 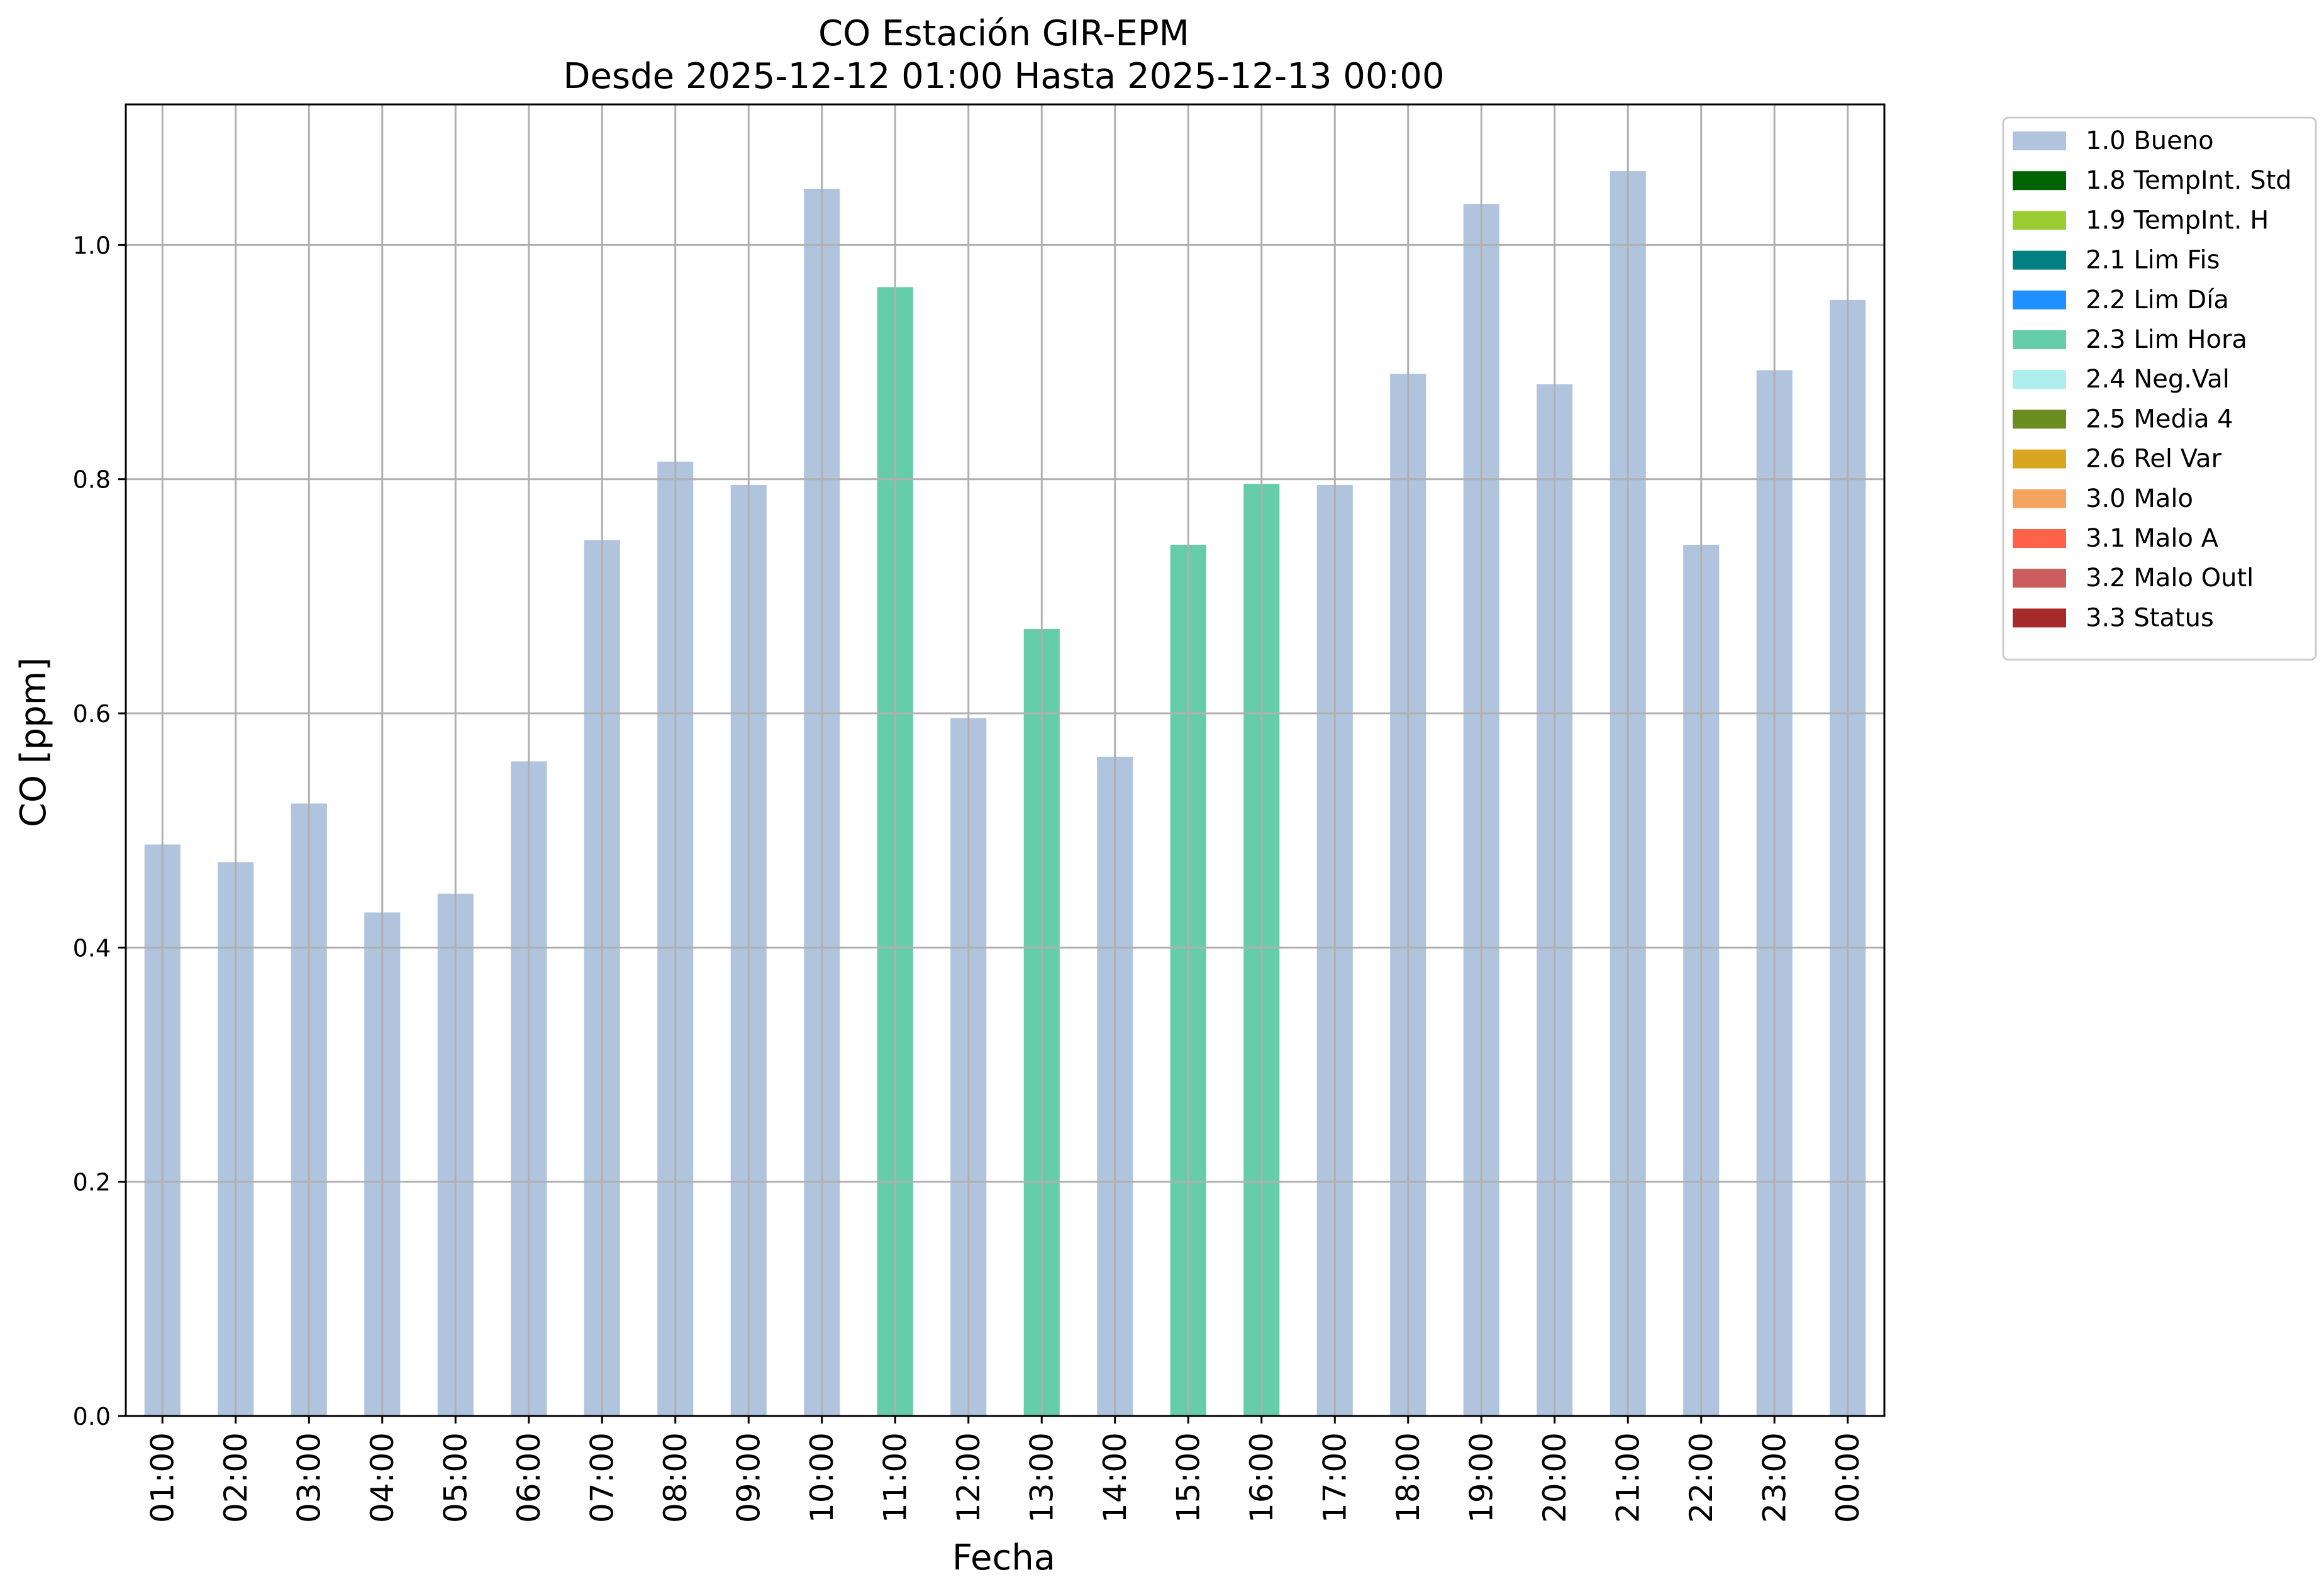 What do you see at coordinates (1848, 1477) in the screenshot?
I see `x-tick-label: 00:00` at bounding box center [1848, 1477].